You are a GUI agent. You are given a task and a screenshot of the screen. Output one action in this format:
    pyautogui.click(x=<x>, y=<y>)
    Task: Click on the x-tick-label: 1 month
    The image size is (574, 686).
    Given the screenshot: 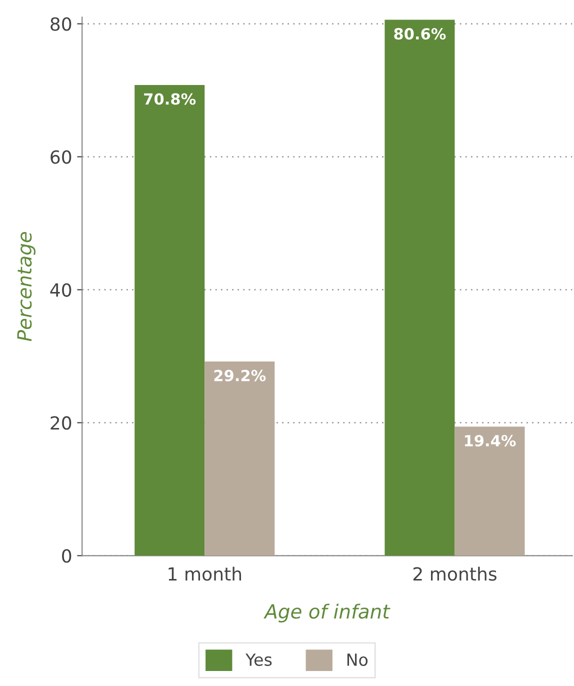 What is the action you would take?
    pyautogui.click(x=205, y=573)
    